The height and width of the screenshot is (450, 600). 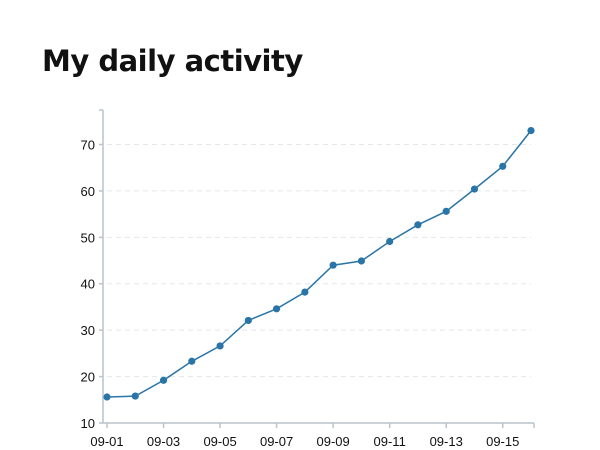 What do you see at coordinates (88, 423) in the screenshot?
I see `y-tick-label: 10` at bounding box center [88, 423].